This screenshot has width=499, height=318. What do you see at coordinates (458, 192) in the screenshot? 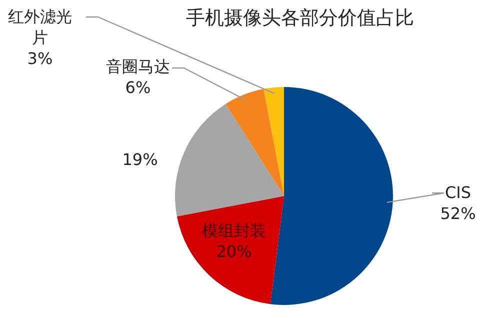
I see `slice-label: CIS` at bounding box center [458, 192].